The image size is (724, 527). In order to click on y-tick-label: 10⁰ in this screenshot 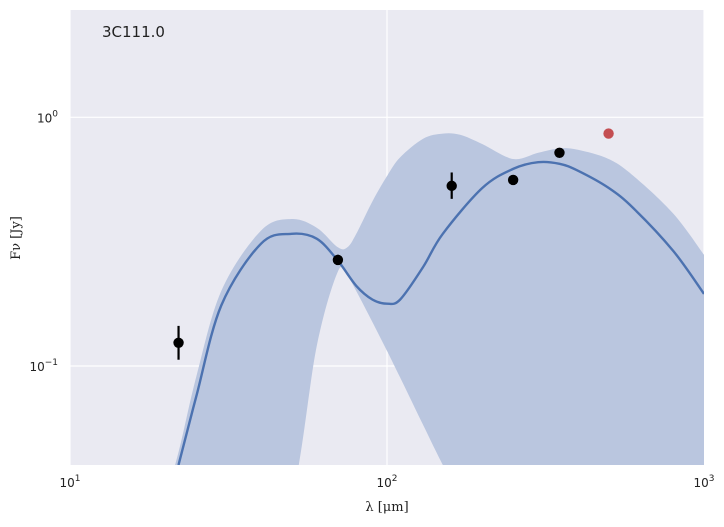, I will do `click(47, 117)`.